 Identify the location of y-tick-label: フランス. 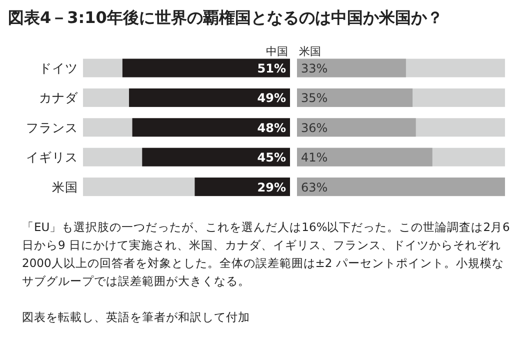
(52, 127).